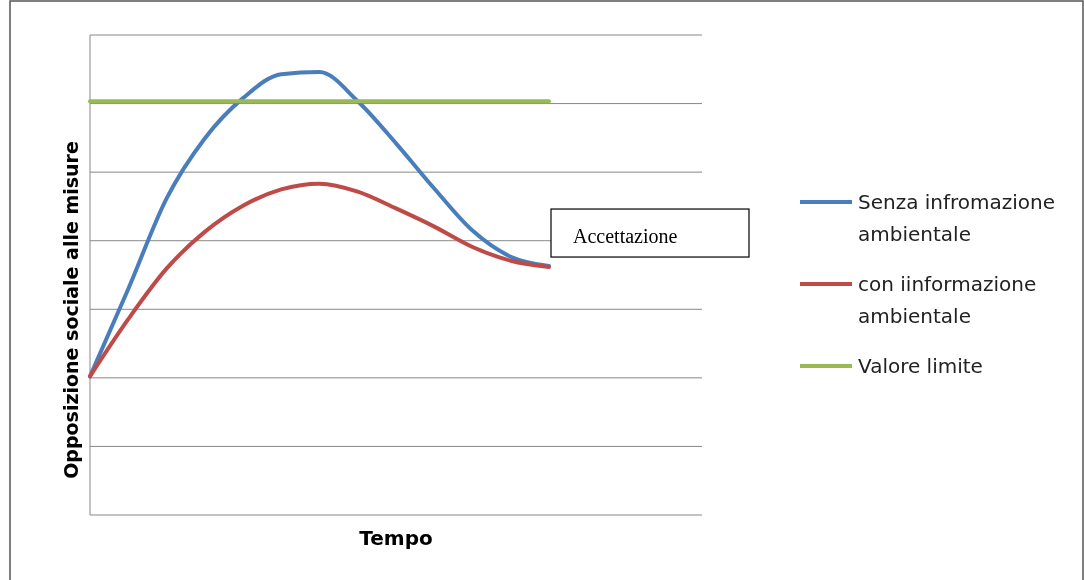 The image size is (1084, 580). Describe the element at coordinates (625, 236) in the screenshot. I see `annotation: Accettazione` at that location.